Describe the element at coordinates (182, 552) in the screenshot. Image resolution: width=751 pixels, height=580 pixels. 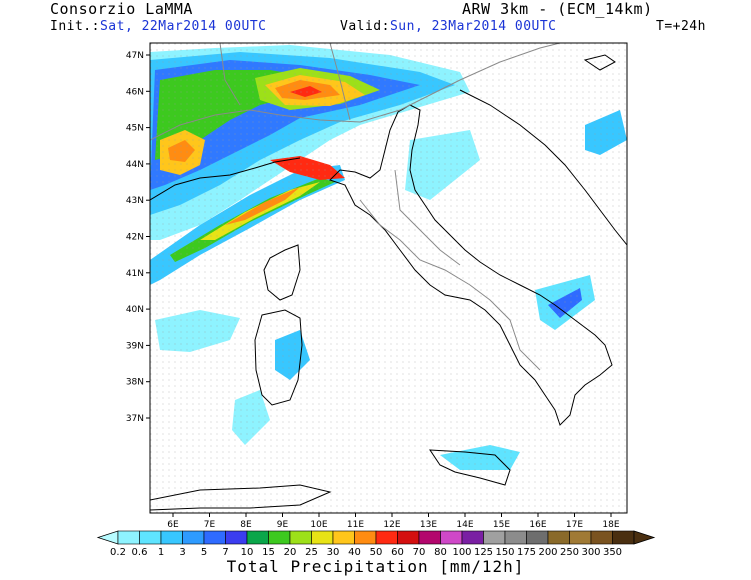
I see `colorbar-level-label: 3` at that location.